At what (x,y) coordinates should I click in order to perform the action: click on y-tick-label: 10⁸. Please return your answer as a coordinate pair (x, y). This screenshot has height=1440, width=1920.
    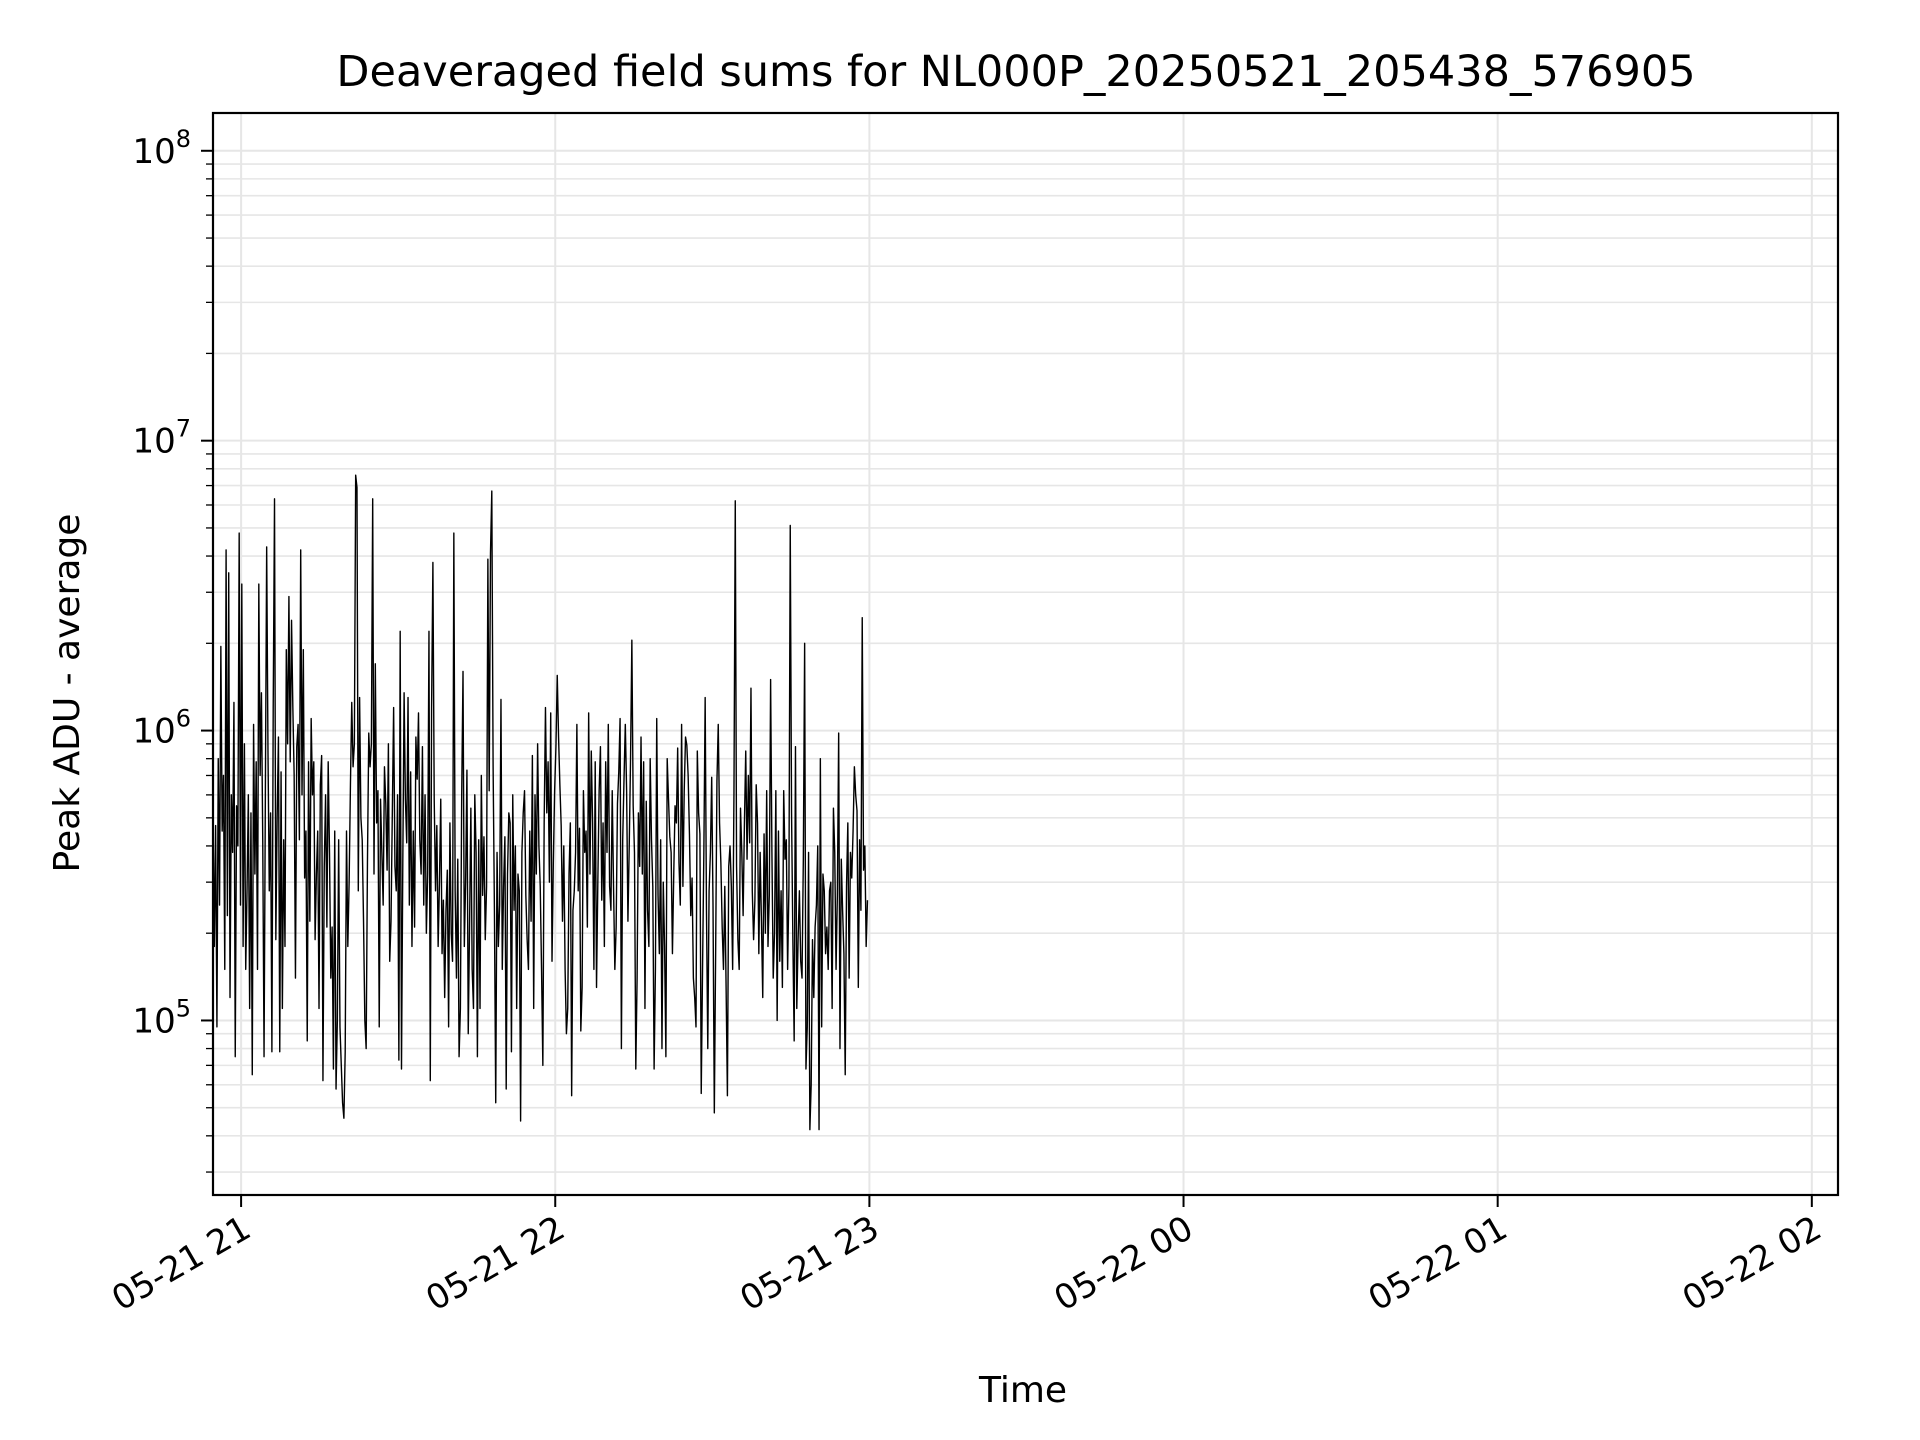
    Looking at the image, I should click on (161, 148).